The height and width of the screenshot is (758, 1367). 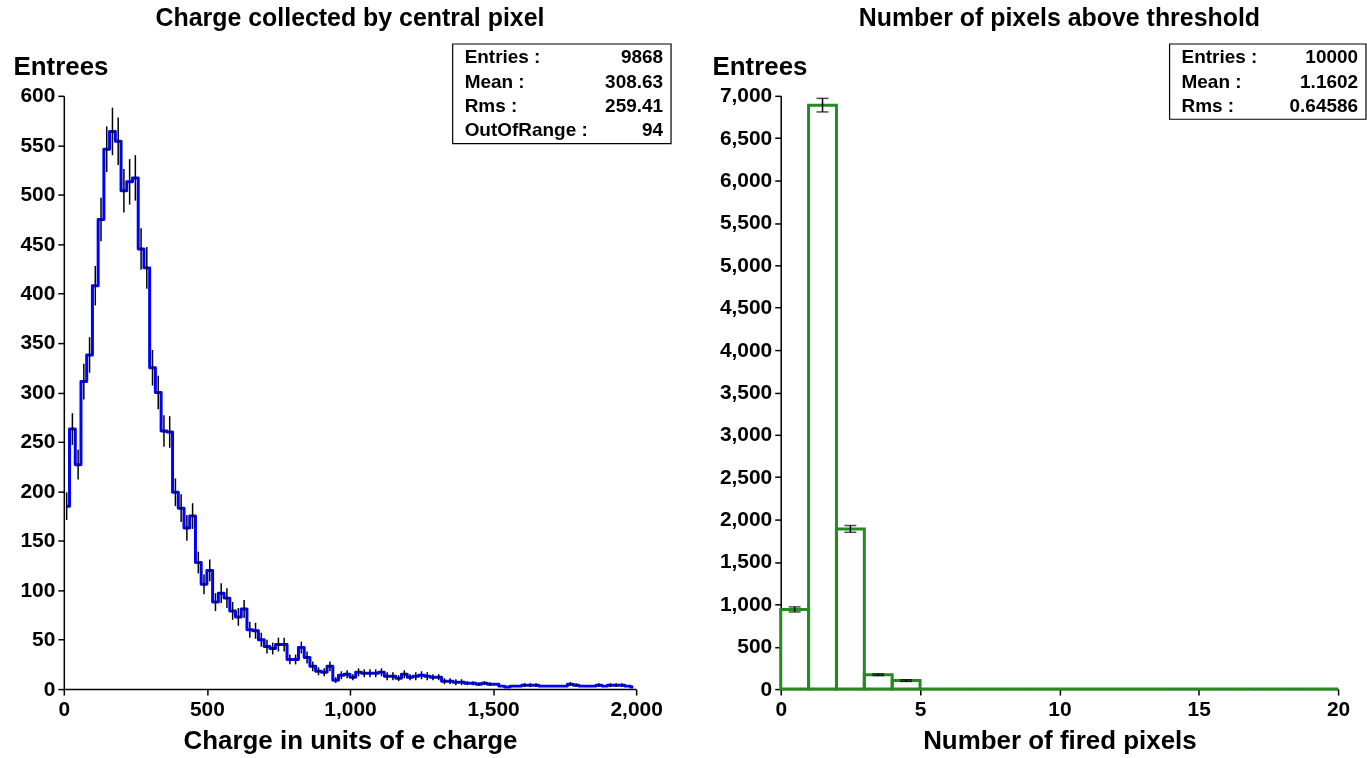 I want to click on y-tick-label: 3,500, so click(x=746, y=391).